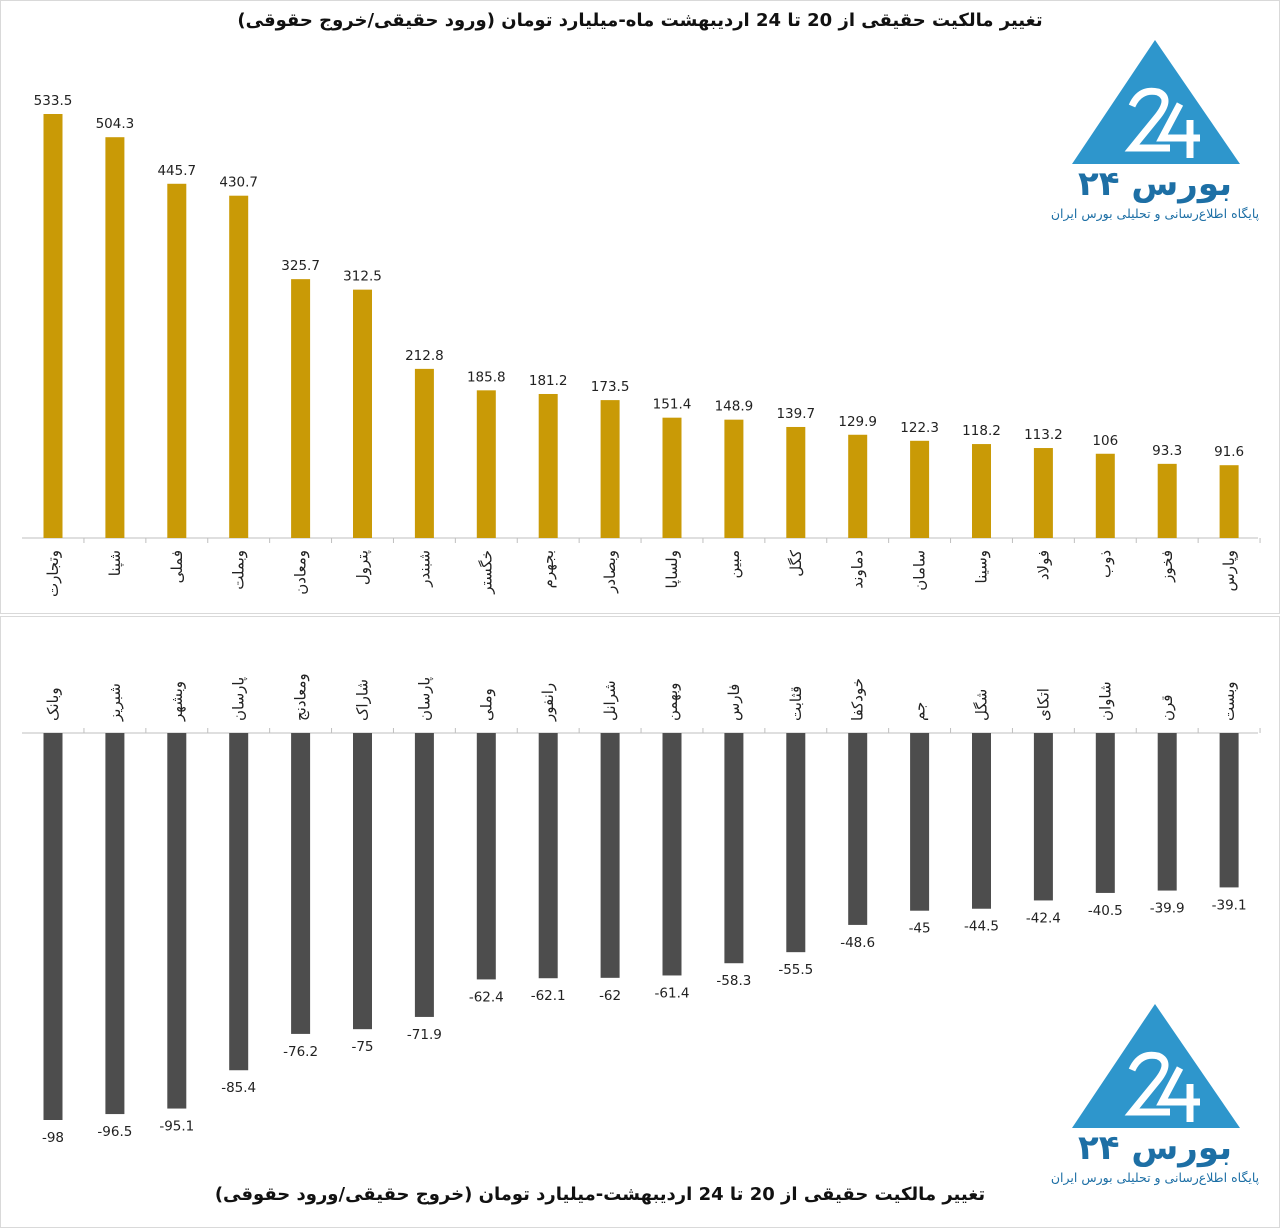 This screenshot has width=1280, height=1228. I want to click on data-label: 185.8, so click(486, 377).